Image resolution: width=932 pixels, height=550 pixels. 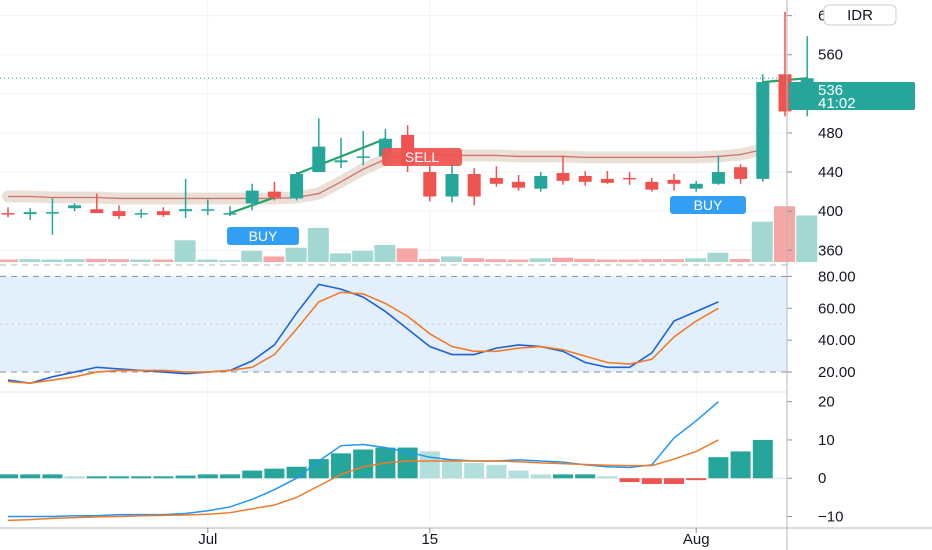 I want to click on buy-signal-label: BUY, so click(x=263, y=236).